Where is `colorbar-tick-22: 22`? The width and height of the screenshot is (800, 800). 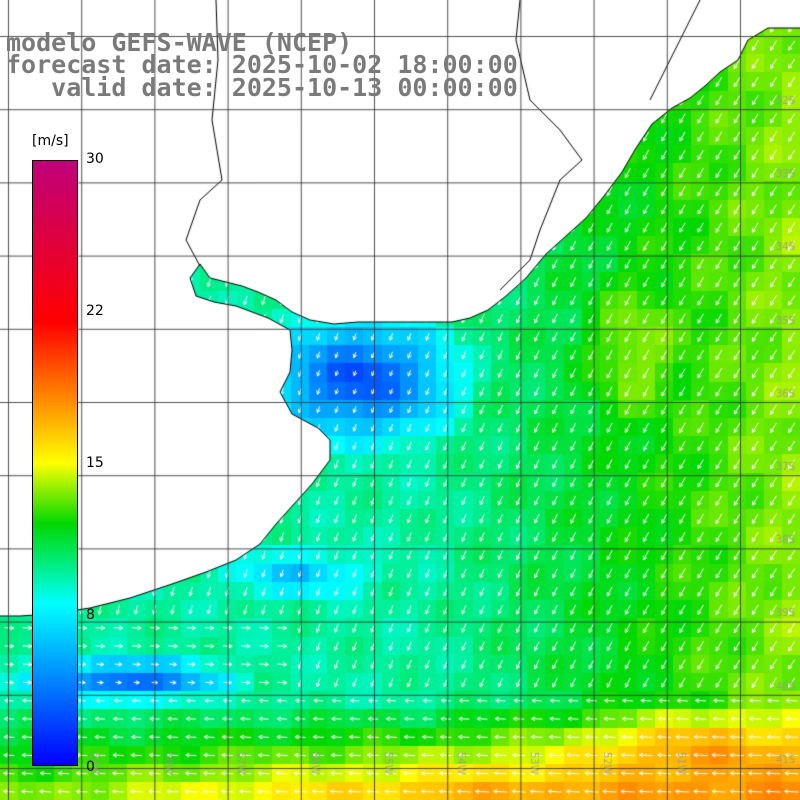 colorbar-tick-22: 22 is located at coordinates (95, 311).